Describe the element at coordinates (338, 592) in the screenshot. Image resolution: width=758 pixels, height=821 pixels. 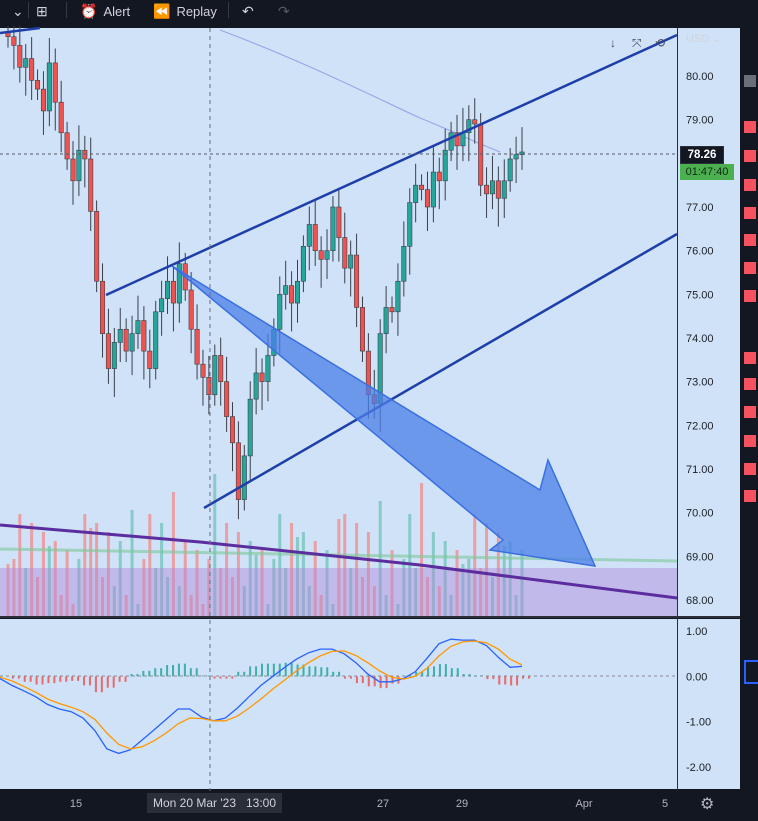
I see `volume-zone-overlay` at that location.